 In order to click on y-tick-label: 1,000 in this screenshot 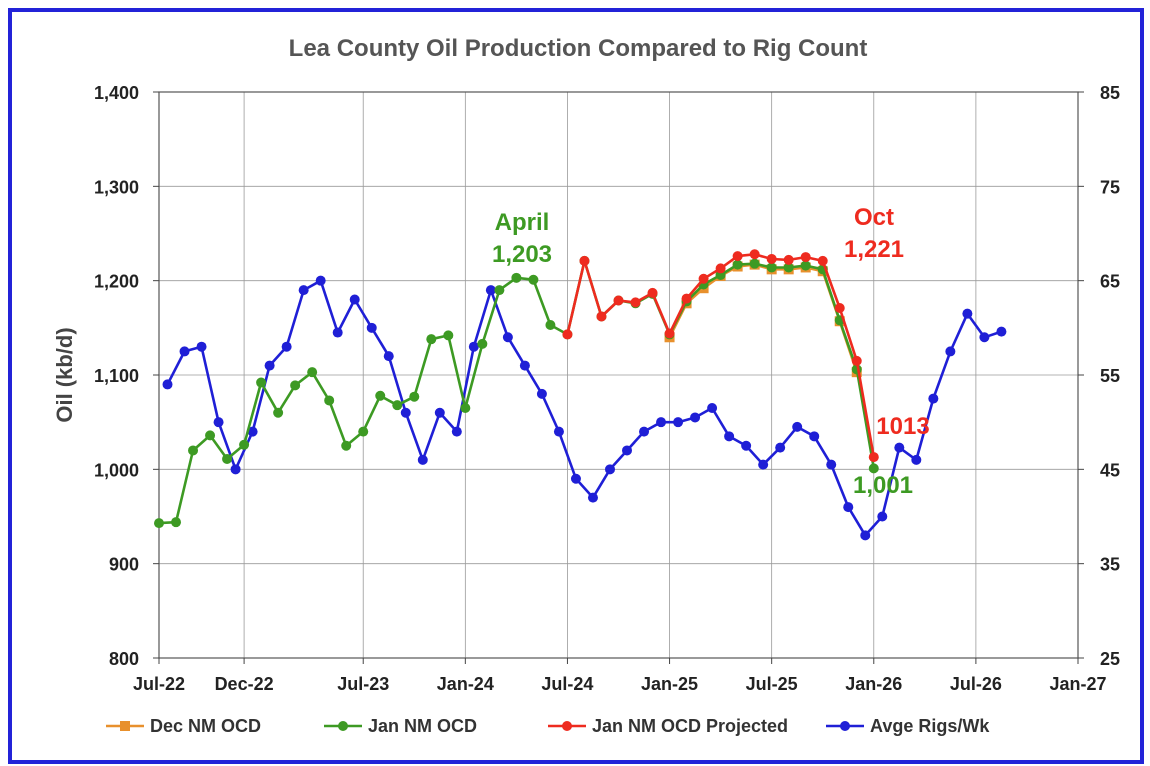, I will do `click(116, 470)`.